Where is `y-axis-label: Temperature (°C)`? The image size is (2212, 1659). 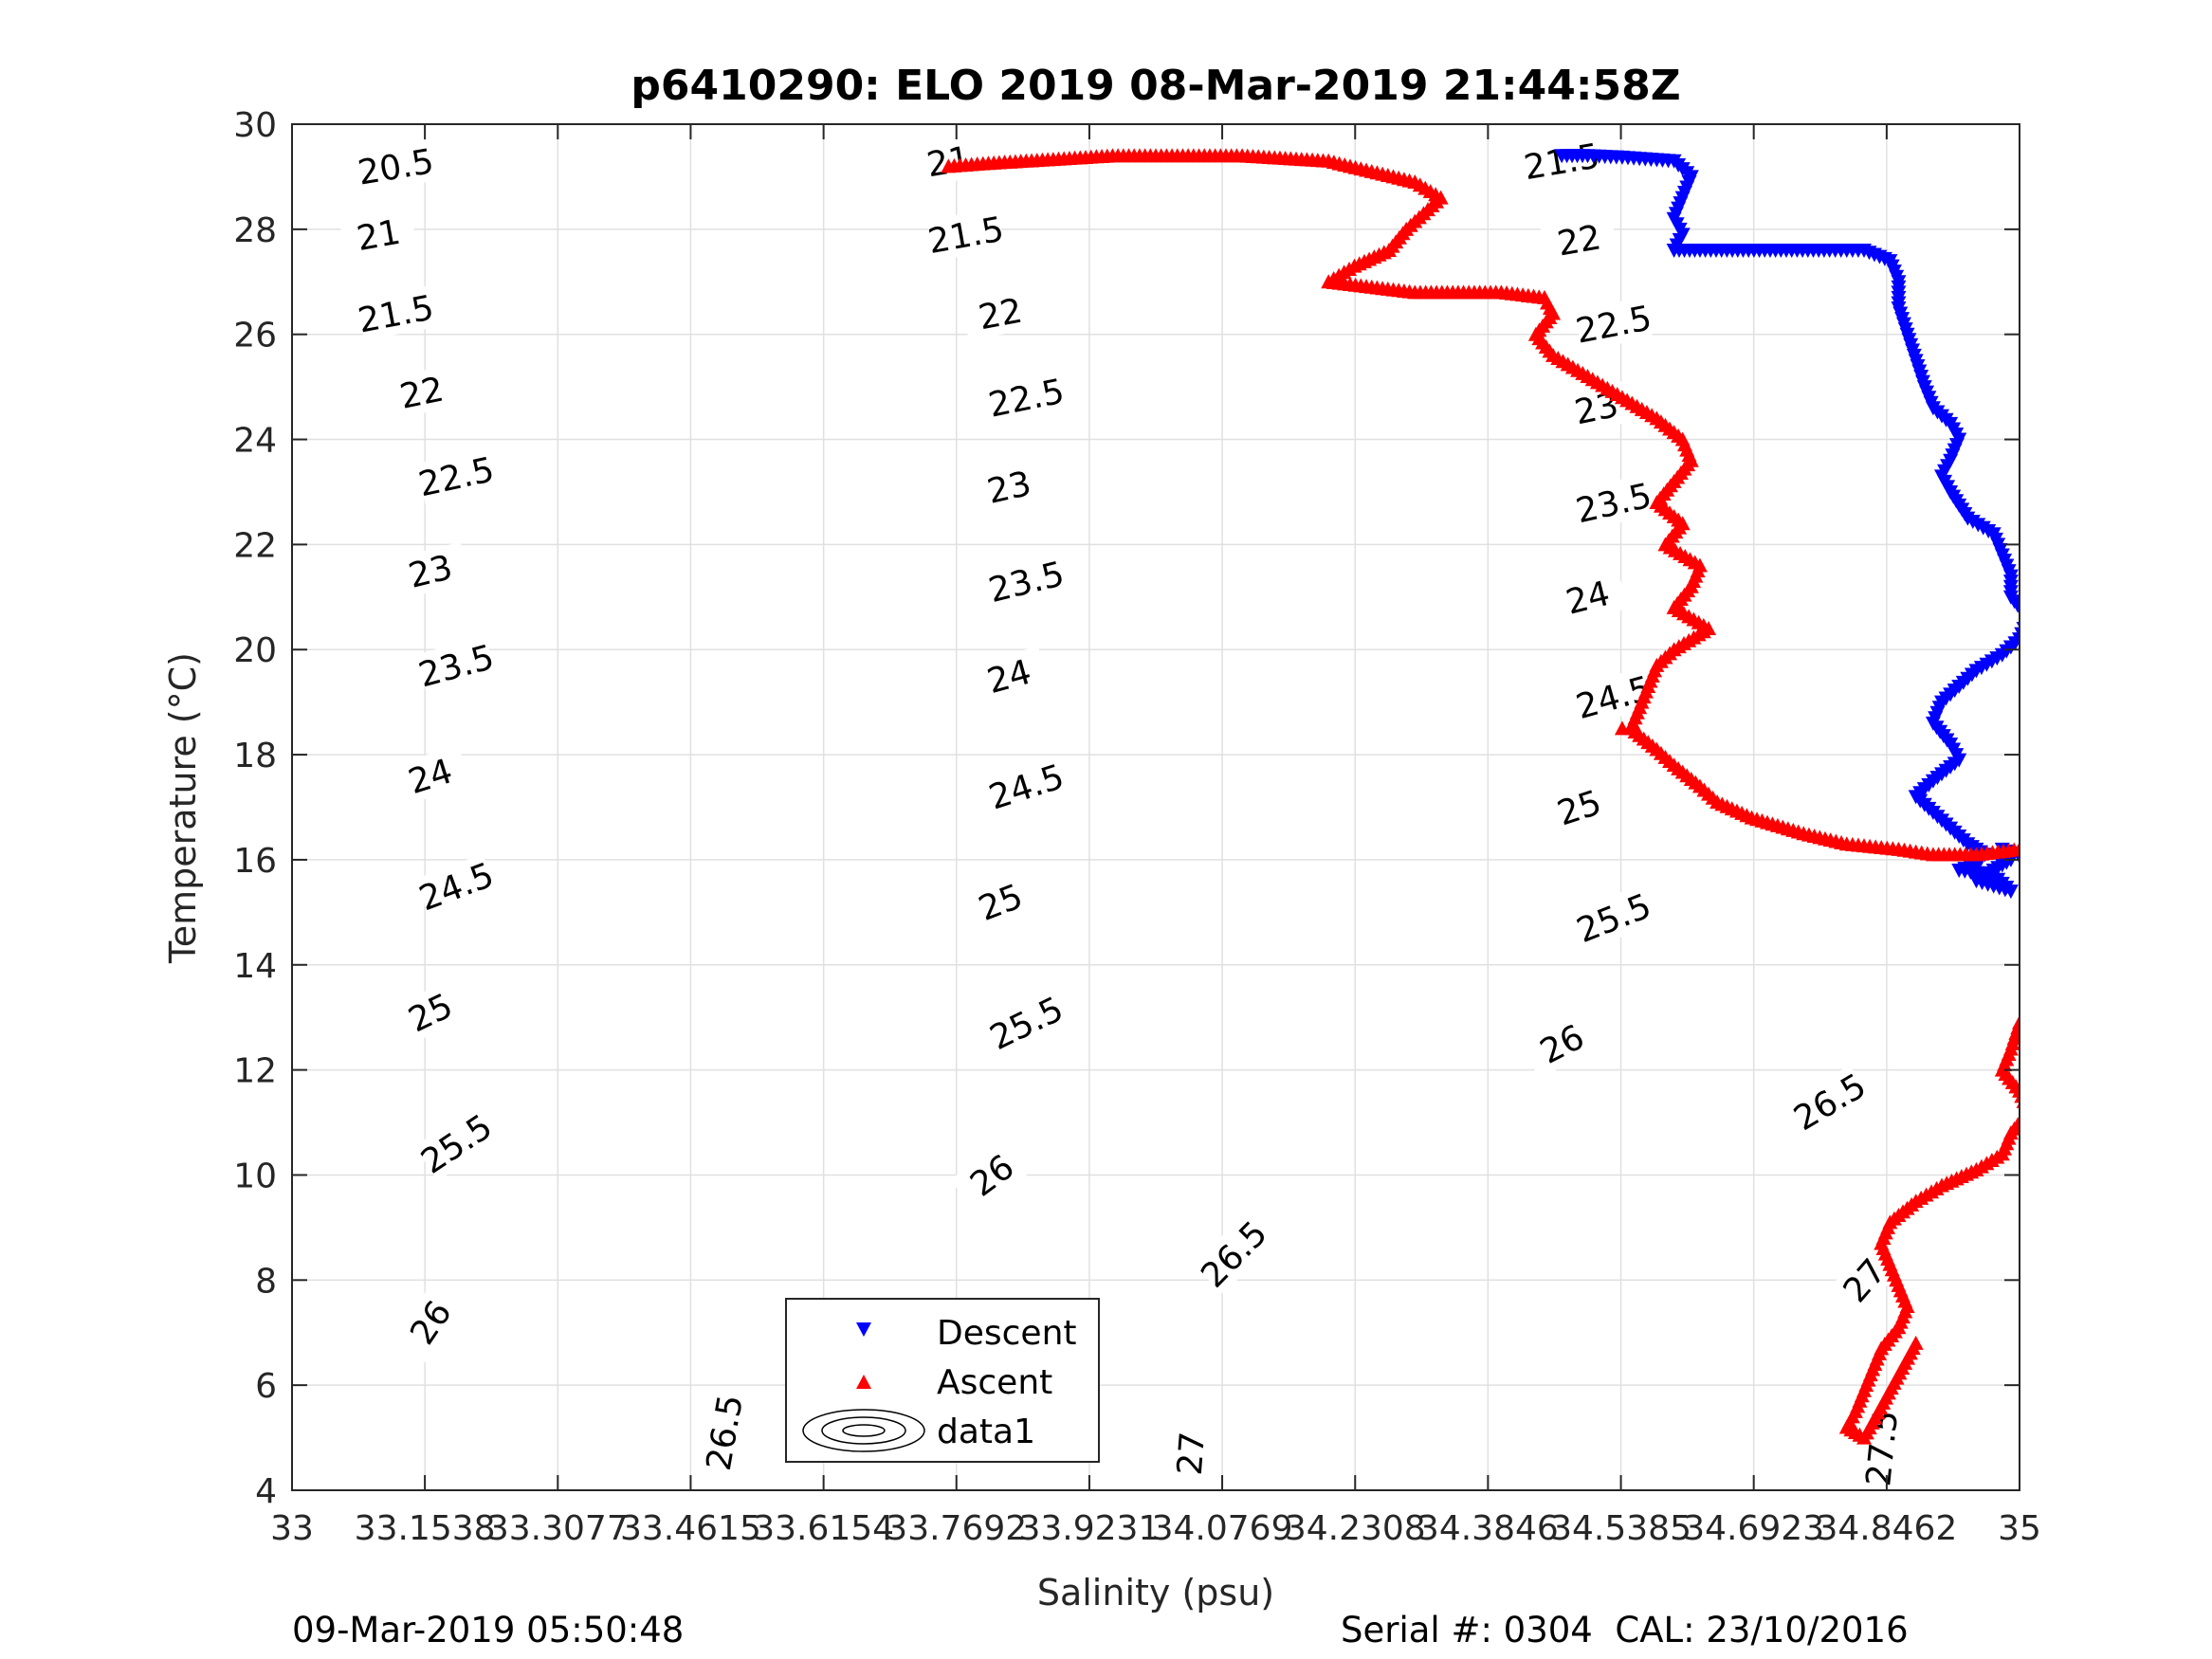
y-axis-label: Temperature (°C) is located at coordinates (183, 808).